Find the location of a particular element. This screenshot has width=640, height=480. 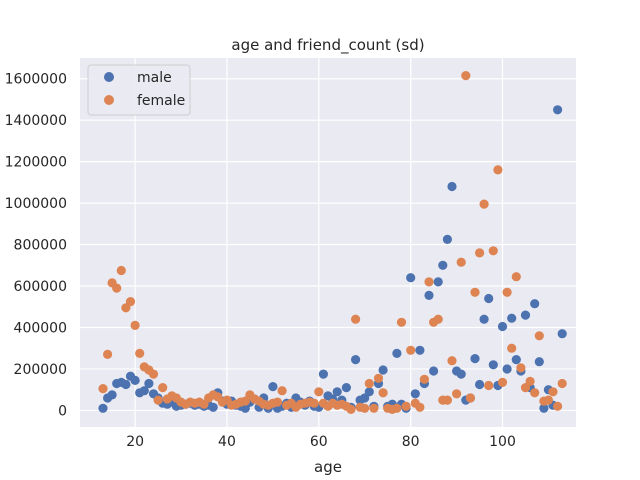

x-tick-label: 100 is located at coordinates (502, 442).